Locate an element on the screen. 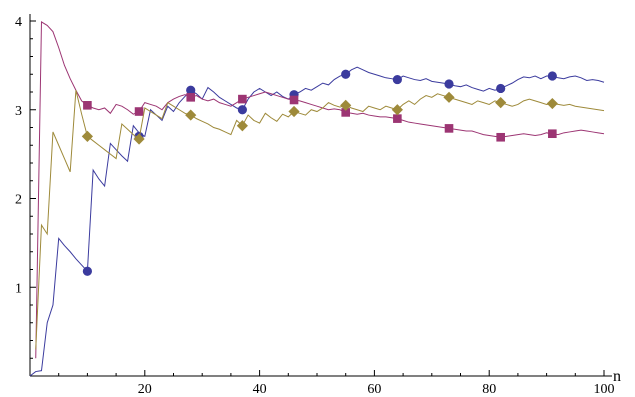 The height and width of the screenshot is (397, 635). y-tick-label: 3 is located at coordinates (18, 111).